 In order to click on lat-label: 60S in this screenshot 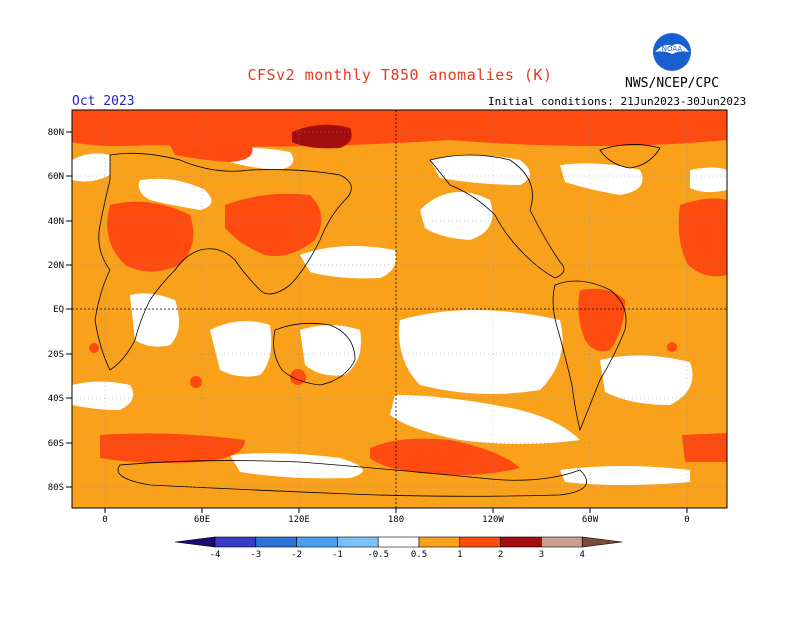, I will do `click(56, 444)`.